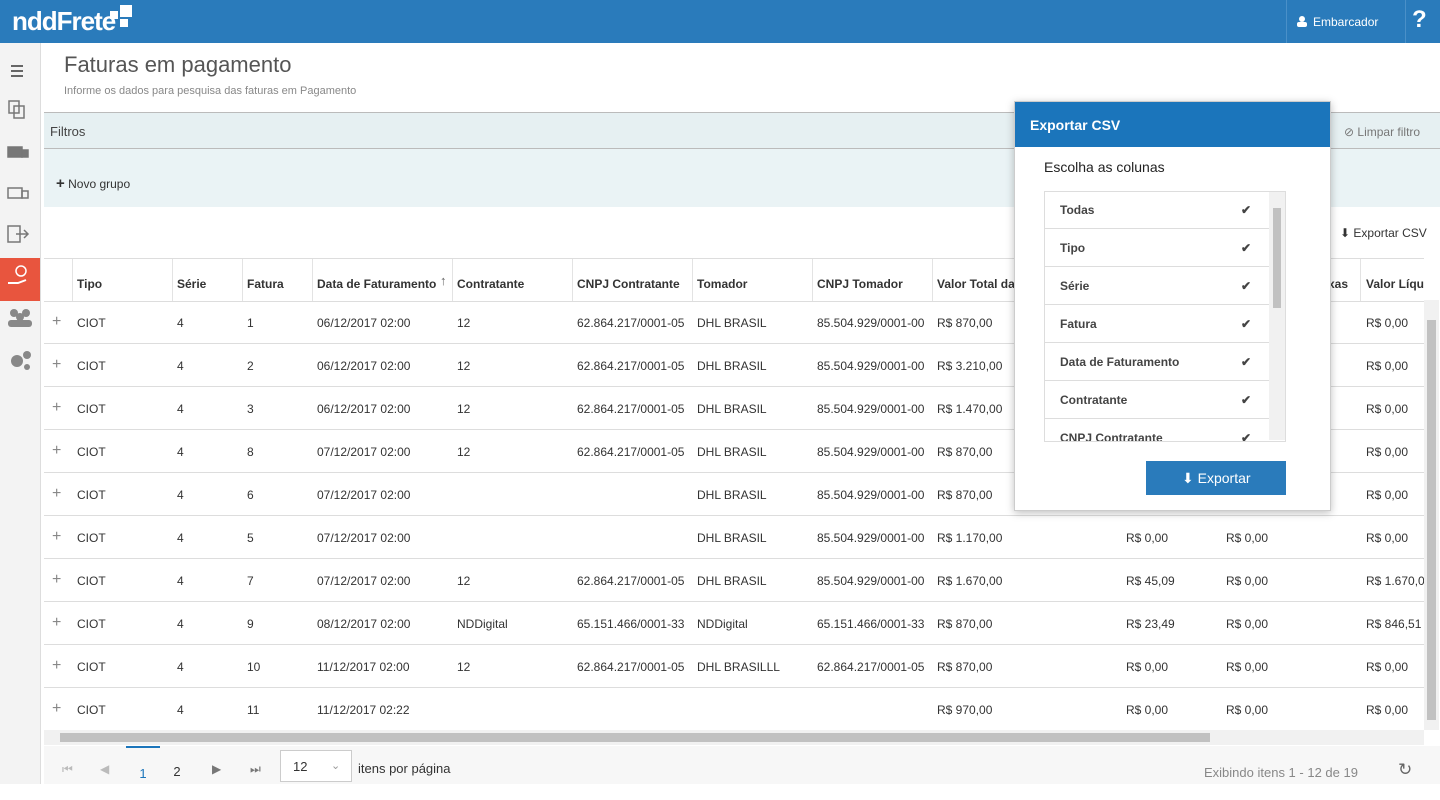 The height and width of the screenshot is (800, 1440). What do you see at coordinates (1157, 248) in the screenshot?
I see `column-option: Tipo ✔` at bounding box center [1157, 248].